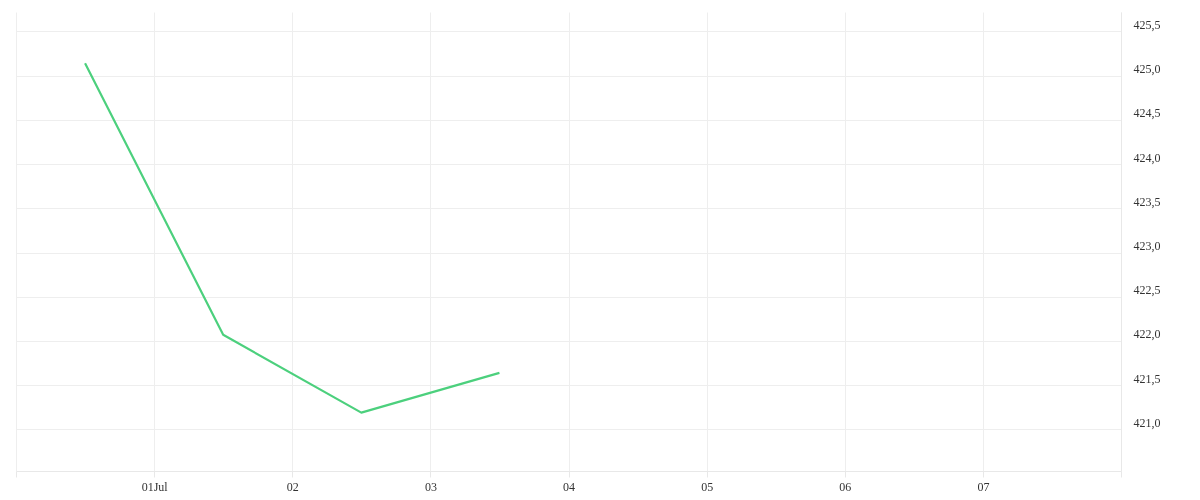 This screenshot has height=500, width=1200. What do you see at coordinates (569, 486) in the screenshot?
I see `x-tick-label: 04` at bounding box center [569, 486].